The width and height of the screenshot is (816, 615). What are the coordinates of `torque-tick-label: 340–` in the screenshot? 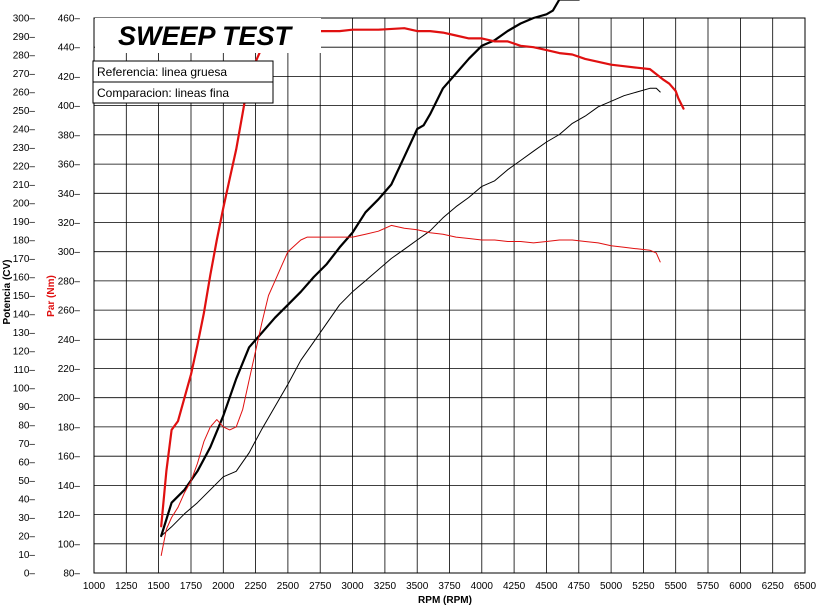 It's located at (69, 194).